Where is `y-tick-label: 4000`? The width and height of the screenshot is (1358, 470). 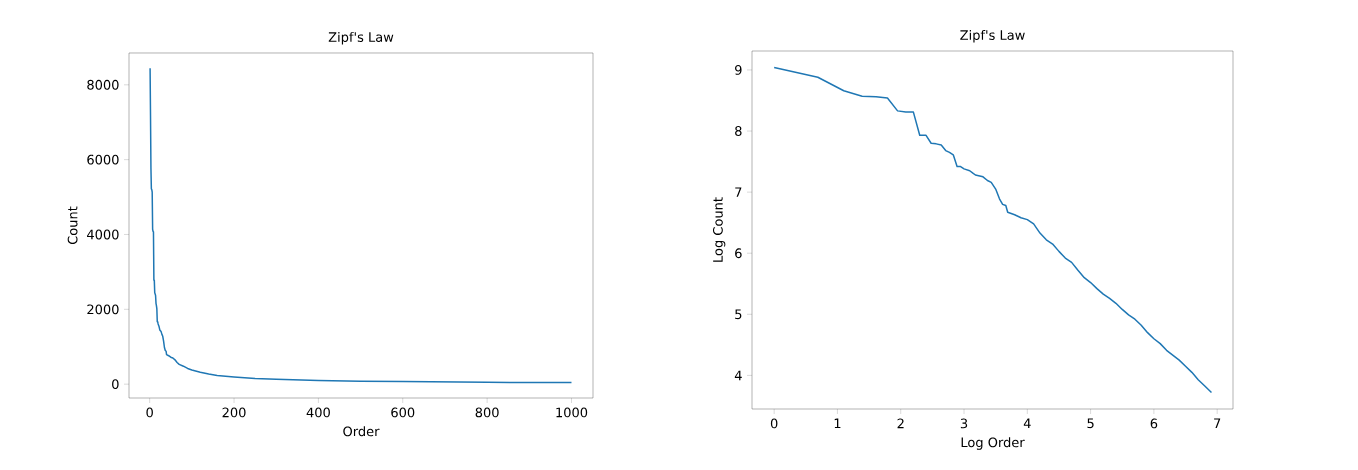
y-tick-label: 4000 is located at coordinates (103, 234).